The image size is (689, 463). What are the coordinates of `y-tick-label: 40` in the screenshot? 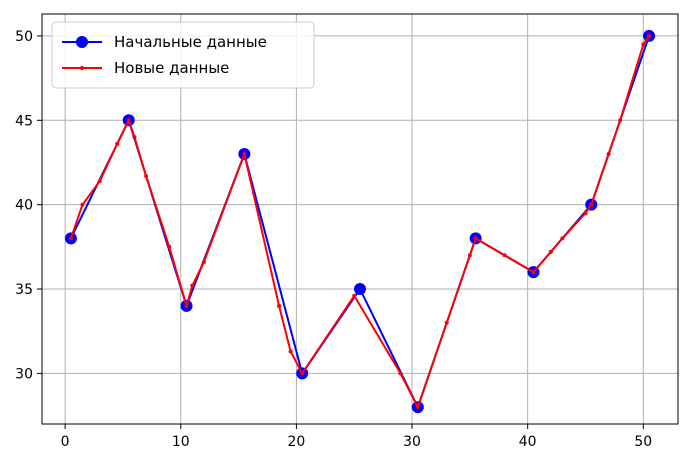 It's located at (24, 206).